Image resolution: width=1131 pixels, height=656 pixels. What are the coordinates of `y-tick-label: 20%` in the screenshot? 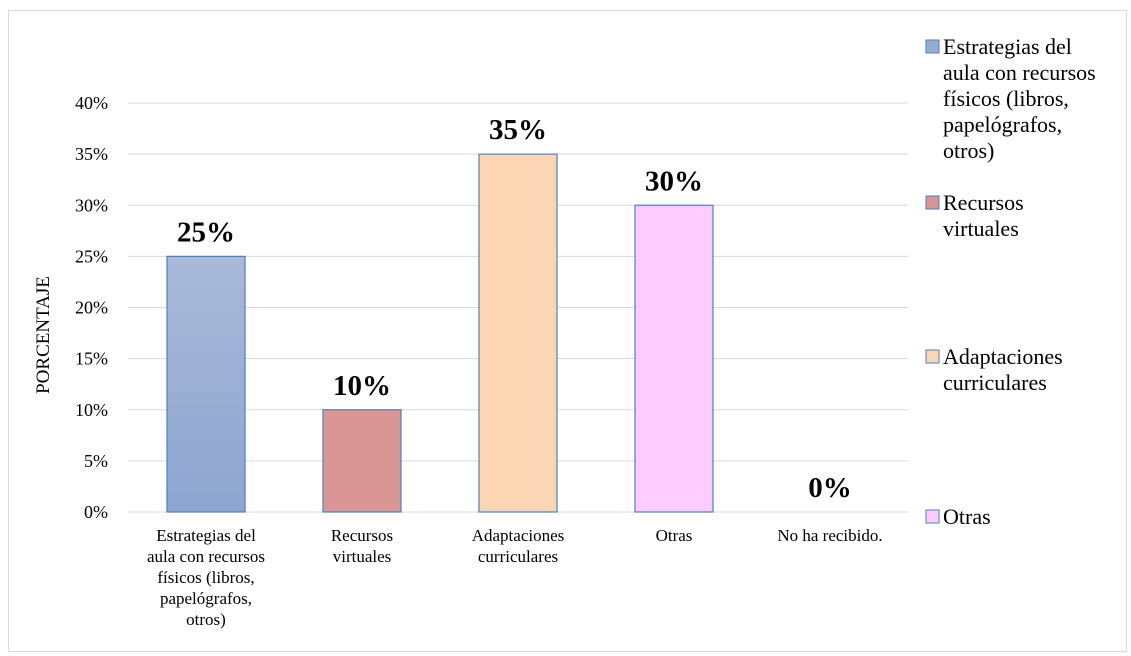 It's located at (91, 308).